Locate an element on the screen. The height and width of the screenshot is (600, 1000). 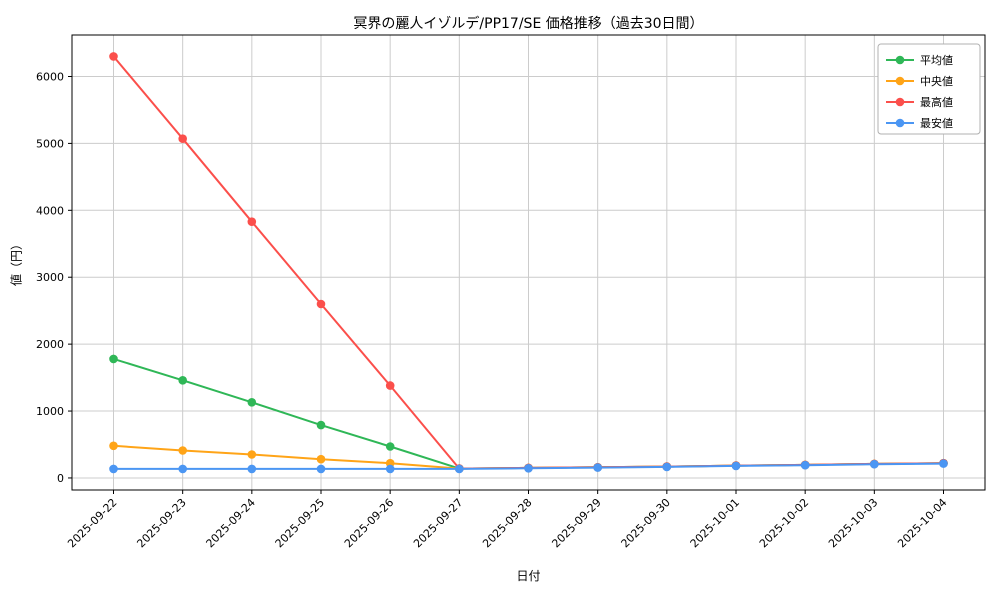
x-tick-label: 2025-10-04 is located at coordinates (922, 523).